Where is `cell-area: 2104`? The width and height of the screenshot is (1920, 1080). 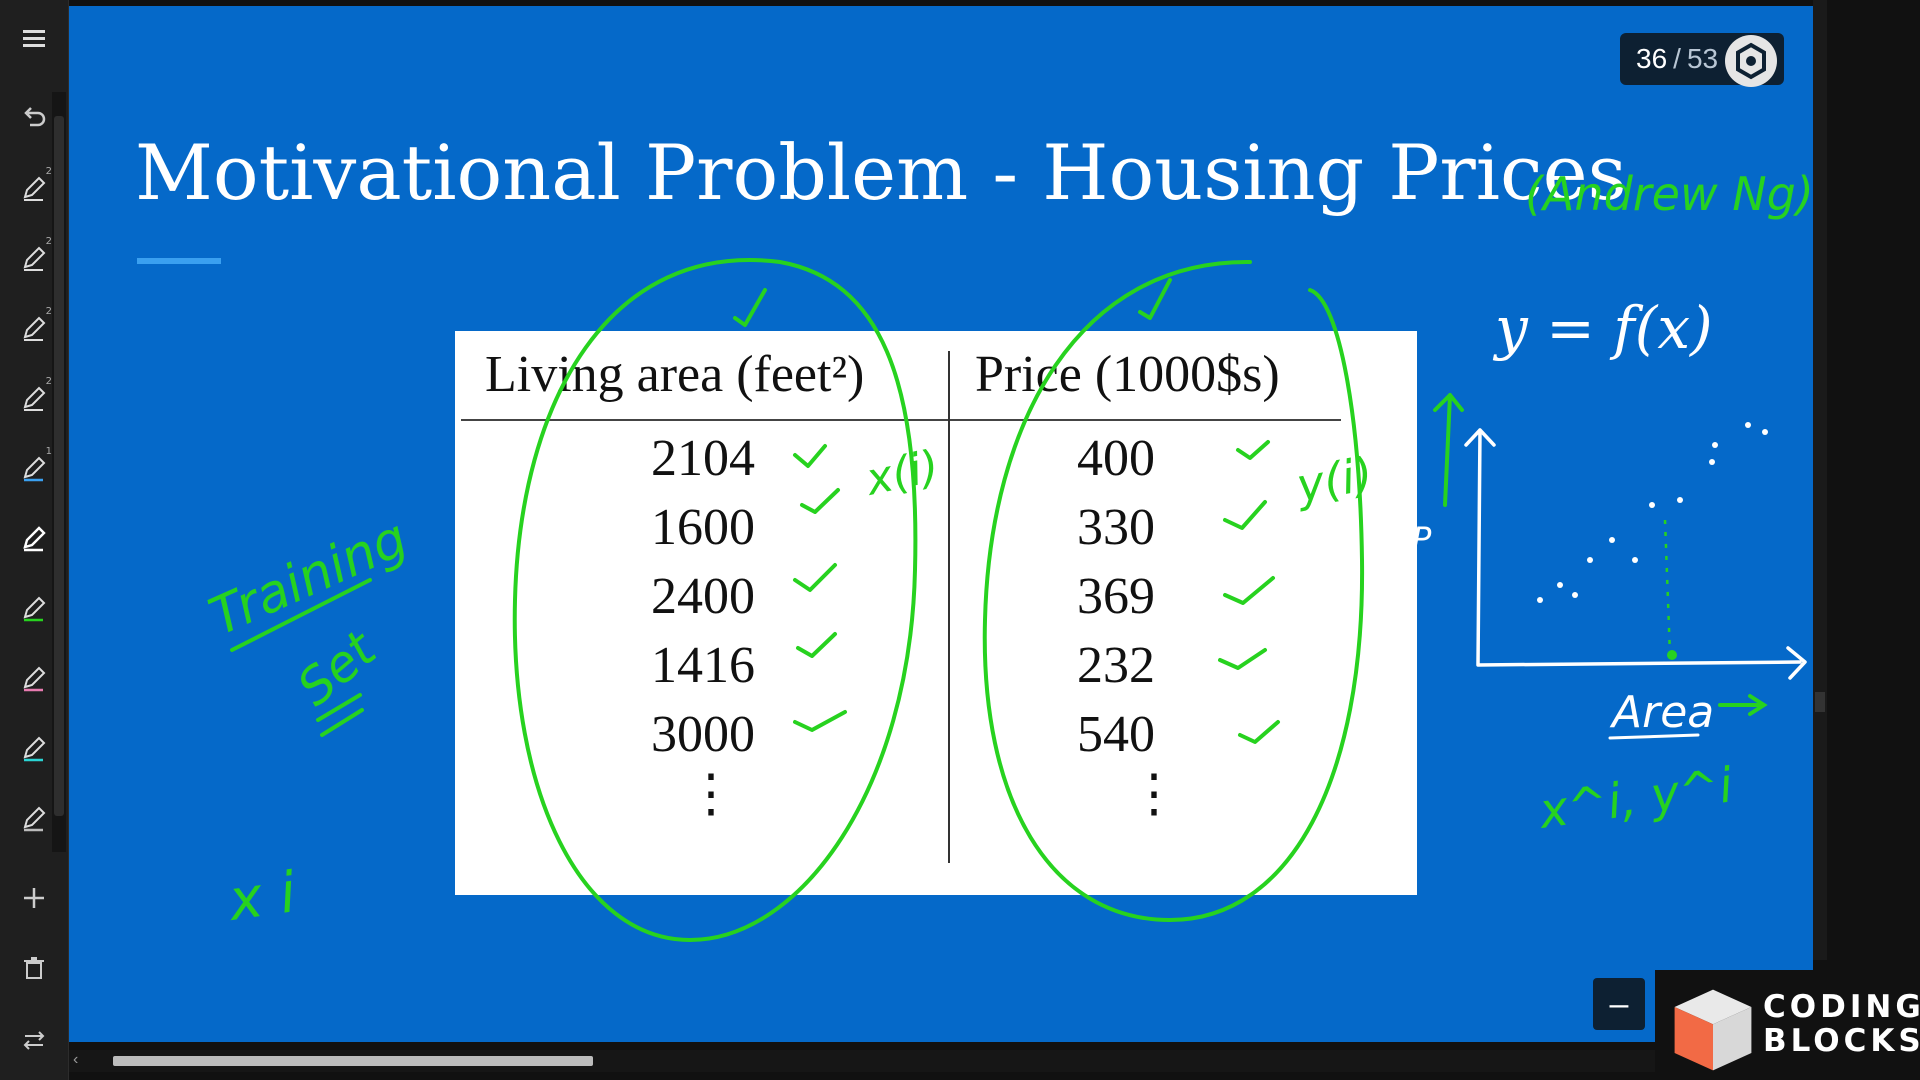
cell-area: 2104 is located at coordinates (703, 458).